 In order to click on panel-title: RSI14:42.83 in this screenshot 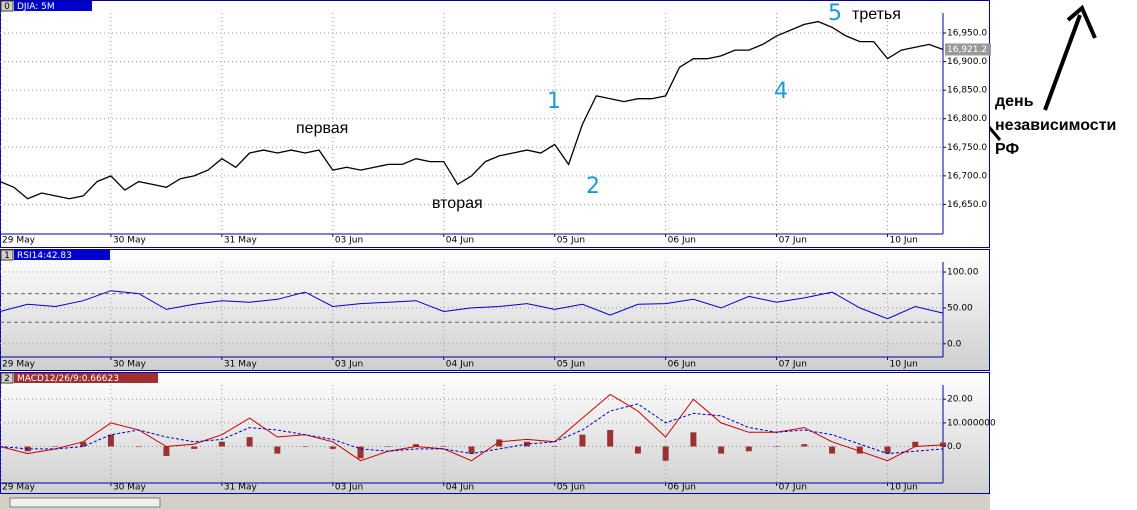, I will do `click(44, 256)`.